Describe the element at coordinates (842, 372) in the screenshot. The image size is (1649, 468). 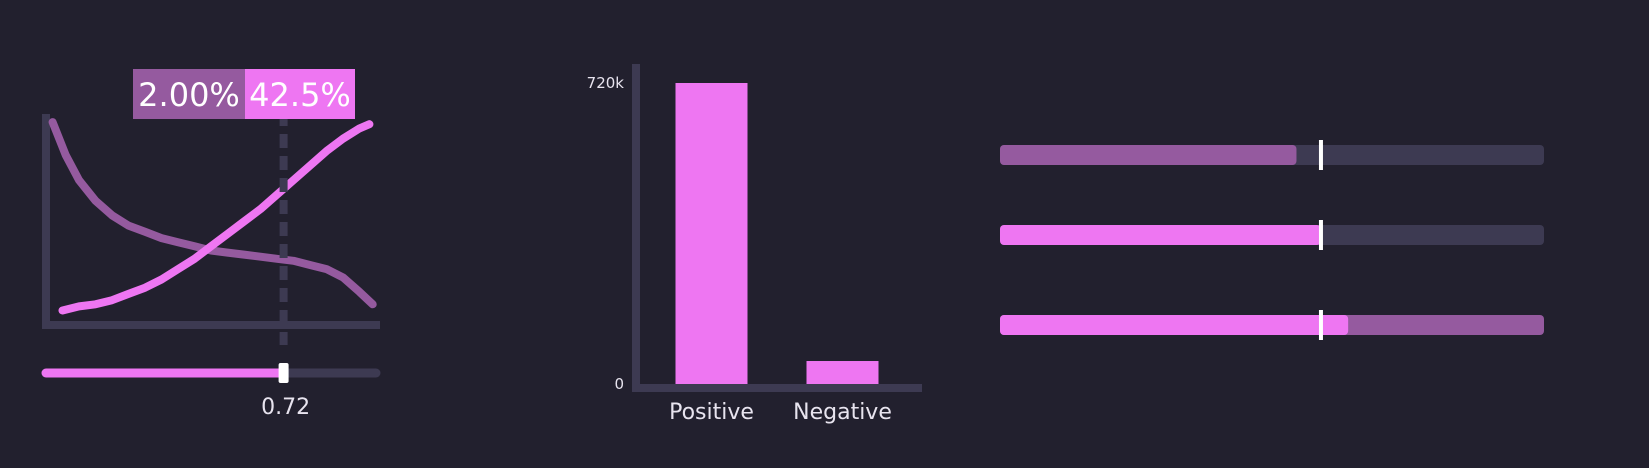
I see `bar-negative` at that location.